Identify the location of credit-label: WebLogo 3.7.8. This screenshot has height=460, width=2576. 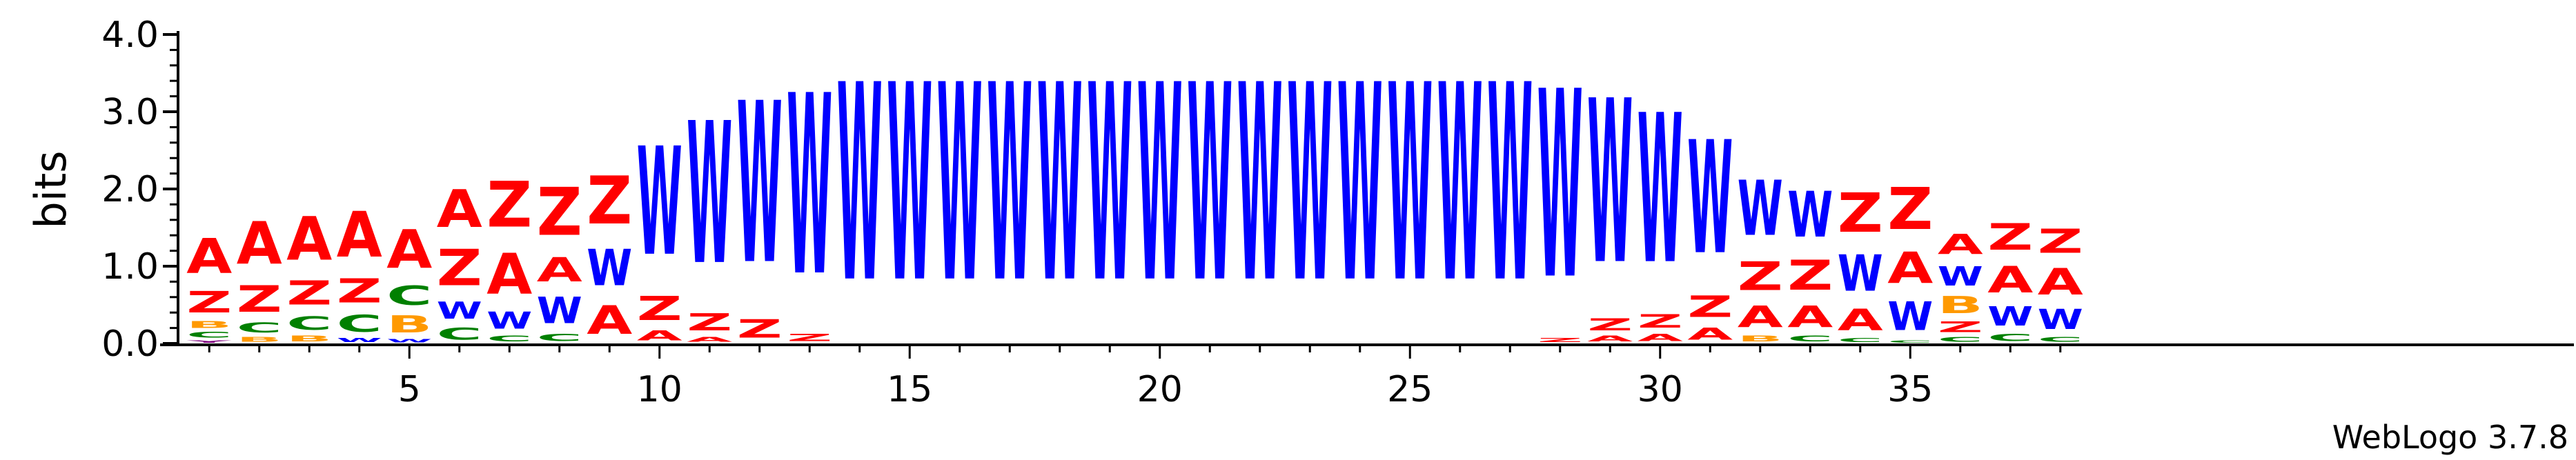
(2450, 438).